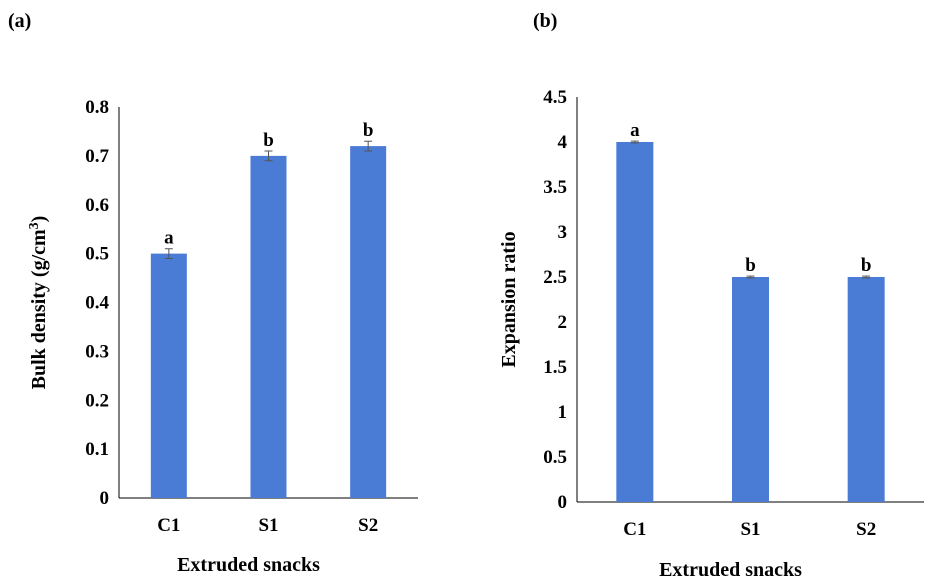 The image size is (939, 577). What do you see at coordinates (168, 375) in the screenshot?
I see `bar-a-C1` at bounding box center [168, 375].